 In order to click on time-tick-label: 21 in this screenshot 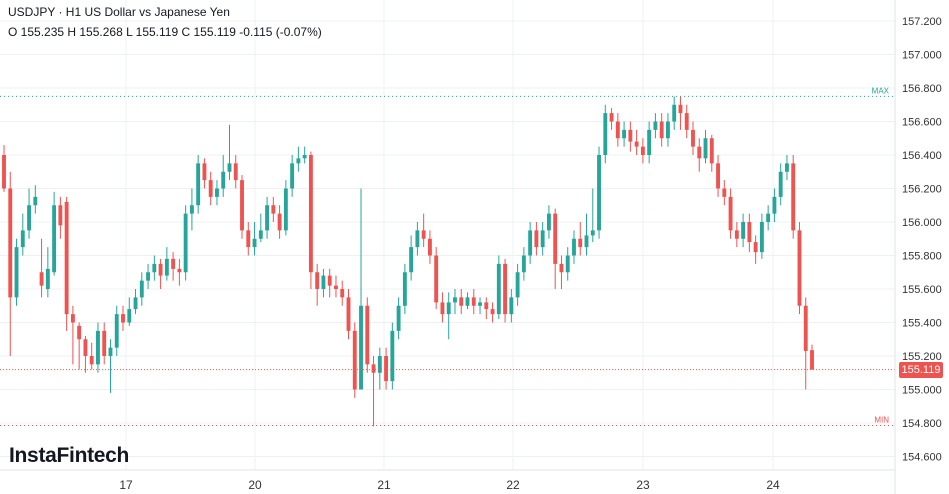, I will do `click(384, 485)`.